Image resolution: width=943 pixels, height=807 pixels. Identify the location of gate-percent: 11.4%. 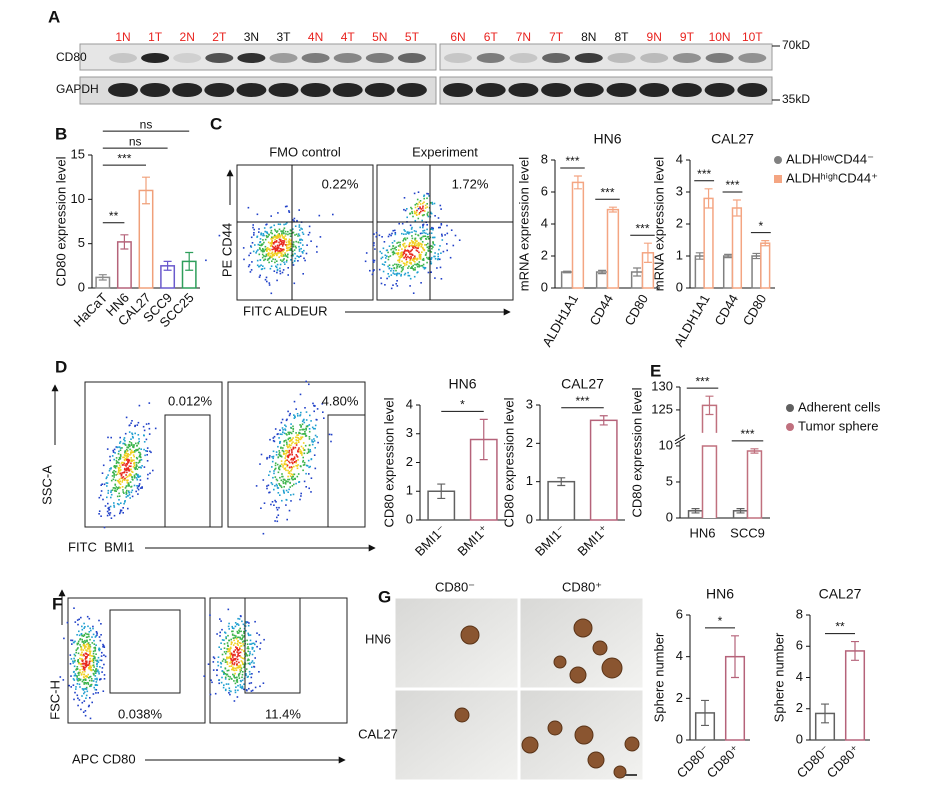
(283, 713).